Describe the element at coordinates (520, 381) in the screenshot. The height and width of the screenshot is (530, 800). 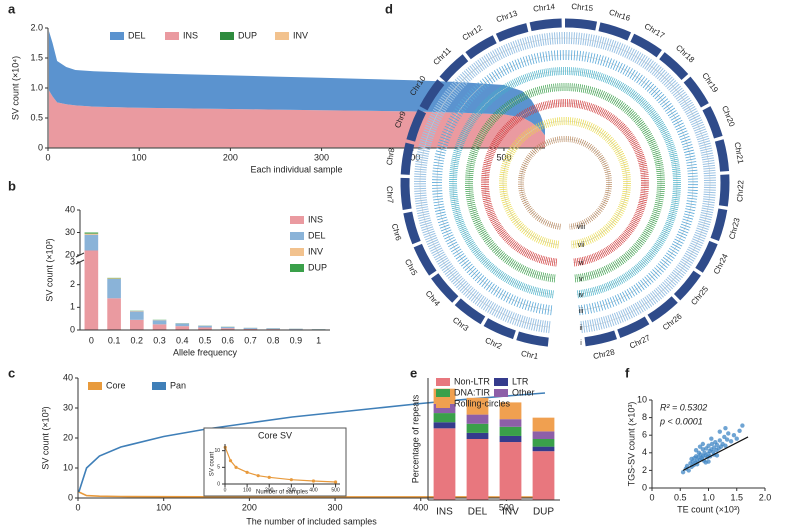
I see `legend-label: LTR` at that location.